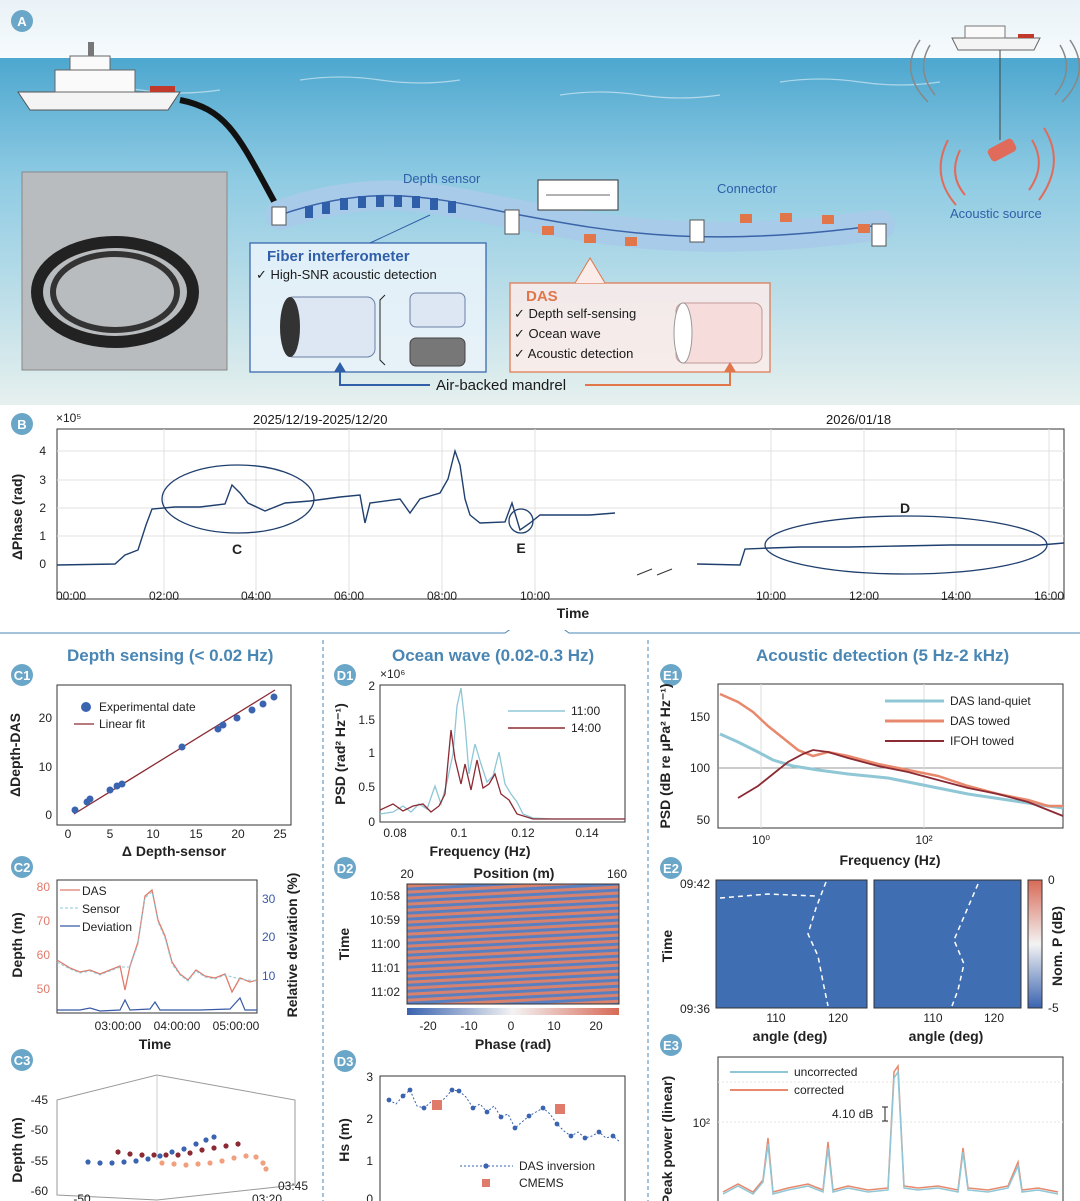 This screenshot has width=1080, height=1201. What do you see at coordinates (704, 820) in the screenshot?
I see `e1-ytick: 50` at bounding box center [704, 820].